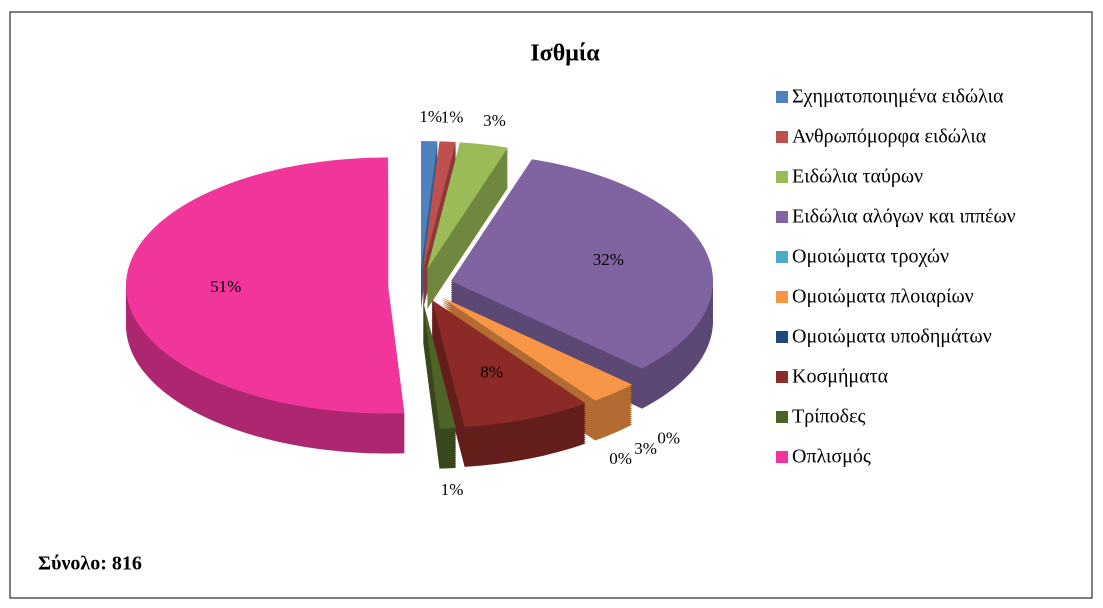 Image resolution: width=1103 pixels, height=608 pixels. I want to click on legend-label: Κοσμήματα, so click(840, 377).